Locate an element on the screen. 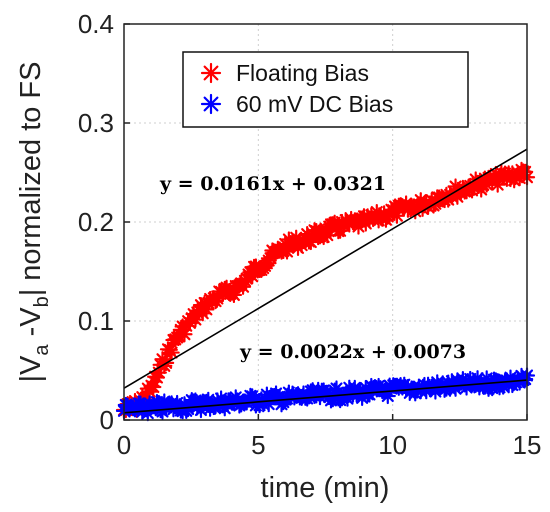 The width and height of the screenshot is (550, 512). legend-box is located at coordinates (325, 89).